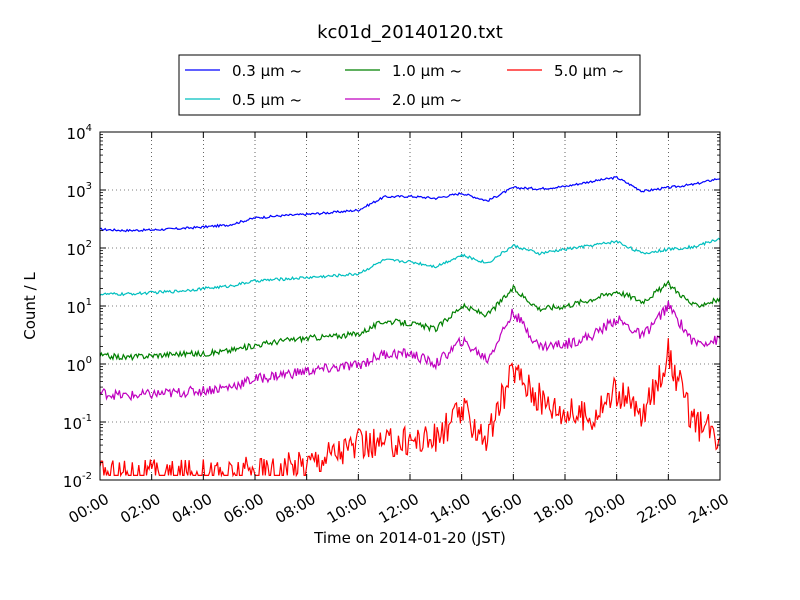  I want to click on x-tick-label: 10:00, so click(347, 508).